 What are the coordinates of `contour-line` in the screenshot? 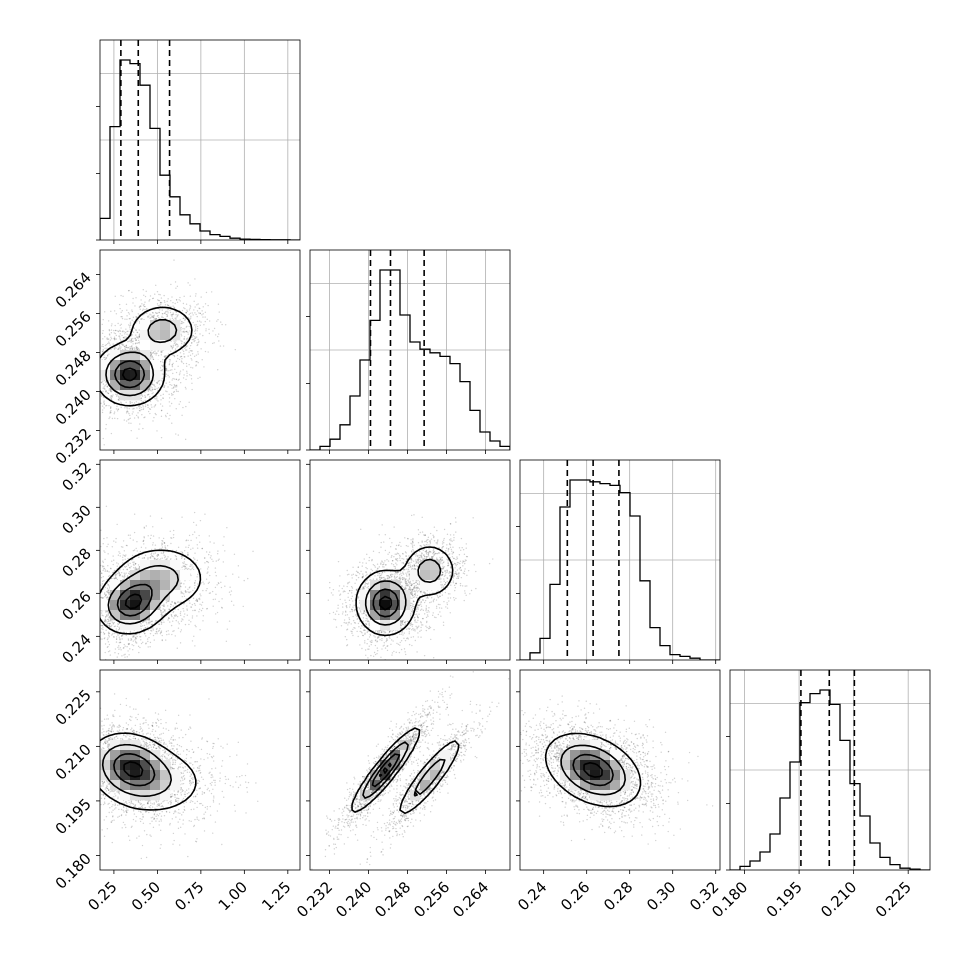 It's located at (151, 592).